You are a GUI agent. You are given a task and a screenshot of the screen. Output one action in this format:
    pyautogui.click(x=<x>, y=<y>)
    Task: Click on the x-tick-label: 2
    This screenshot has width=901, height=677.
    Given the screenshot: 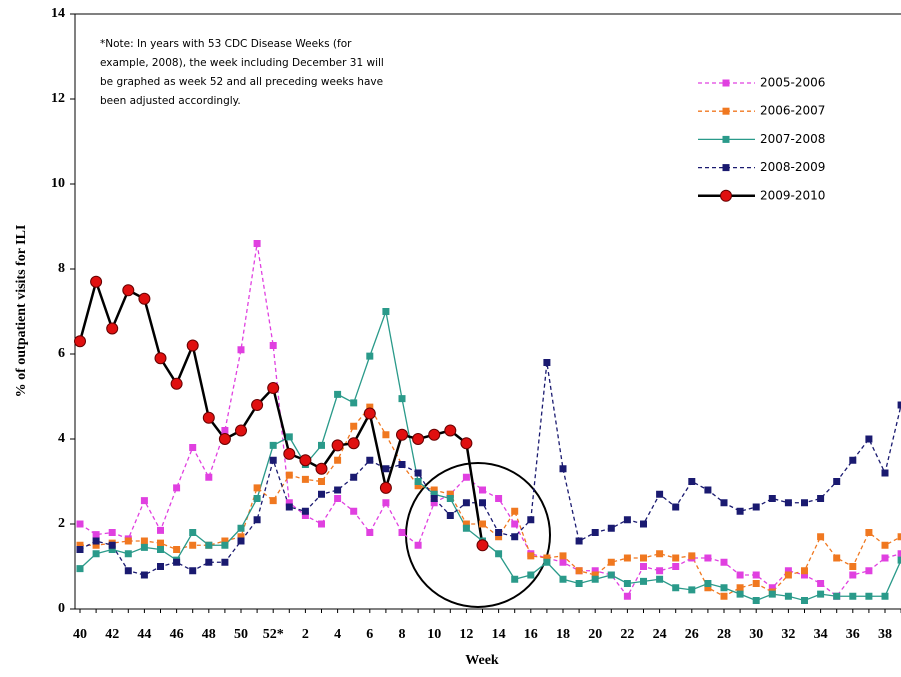 What is the action you would take?
    pyautogui.click(x=305, y=634)
    